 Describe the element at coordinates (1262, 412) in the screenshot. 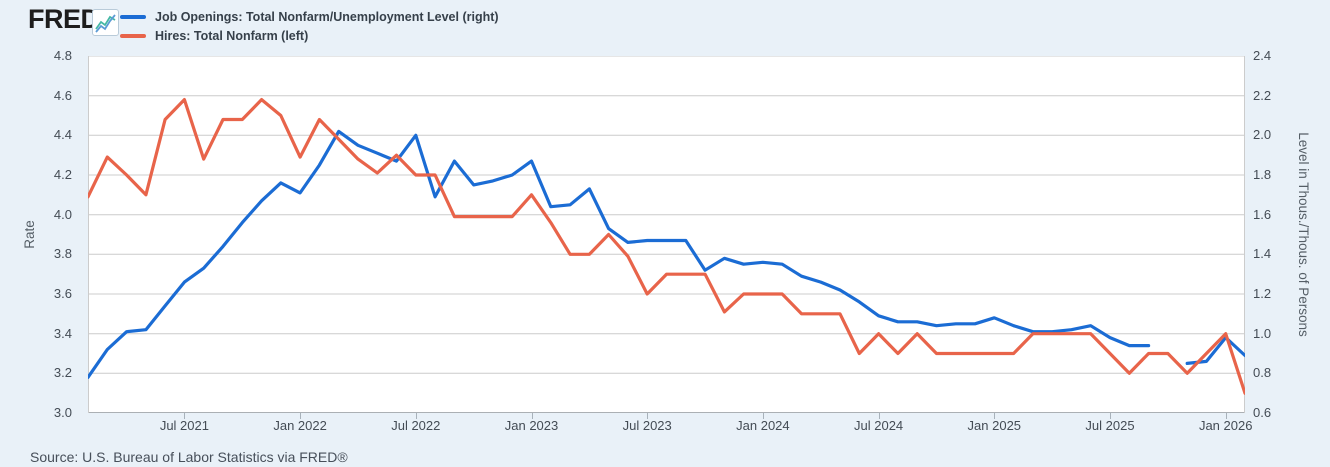

I see `y-axis-tick-label: 0.6` at that location.